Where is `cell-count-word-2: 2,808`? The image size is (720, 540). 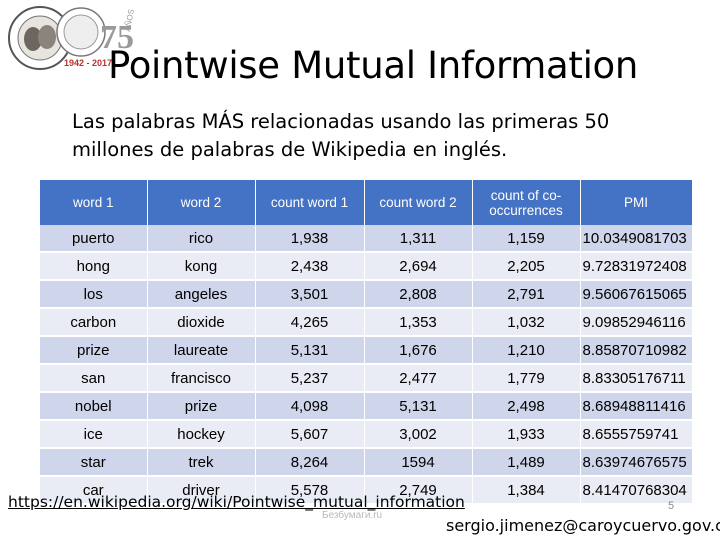 cell-count-word-2: 2,808 is located at coordinates (418, 294).